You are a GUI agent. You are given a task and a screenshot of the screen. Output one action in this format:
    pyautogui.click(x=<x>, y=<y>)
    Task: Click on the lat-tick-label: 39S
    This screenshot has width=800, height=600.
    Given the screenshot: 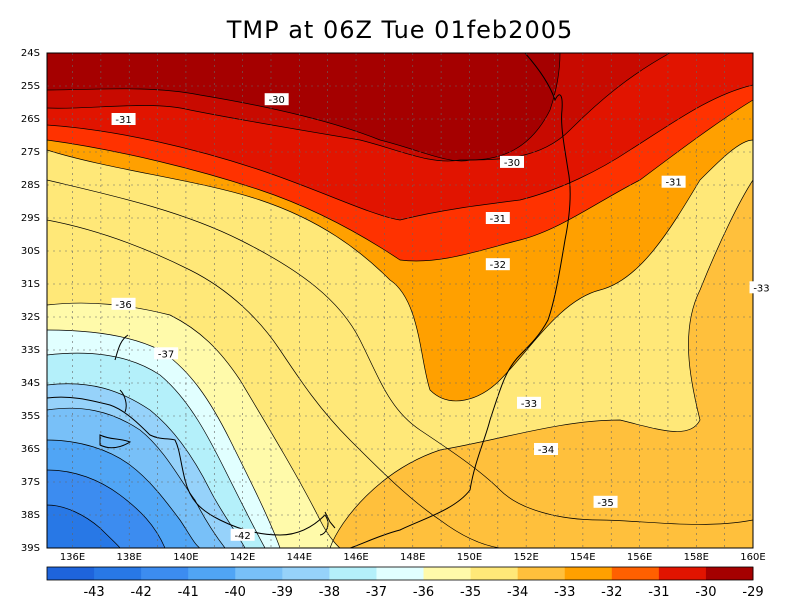 What is the action you would take?
    pyautogui.click(x=30, y=548)
    